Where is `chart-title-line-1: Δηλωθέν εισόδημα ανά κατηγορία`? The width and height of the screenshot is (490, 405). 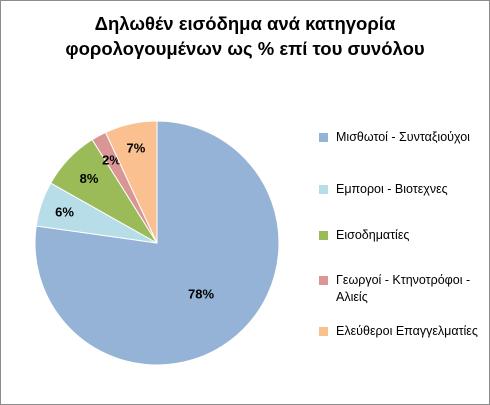 chart-title-line-1: Δηλωθέν εισόδημα ανά κατηγορία is located at coordinates (245, 23).